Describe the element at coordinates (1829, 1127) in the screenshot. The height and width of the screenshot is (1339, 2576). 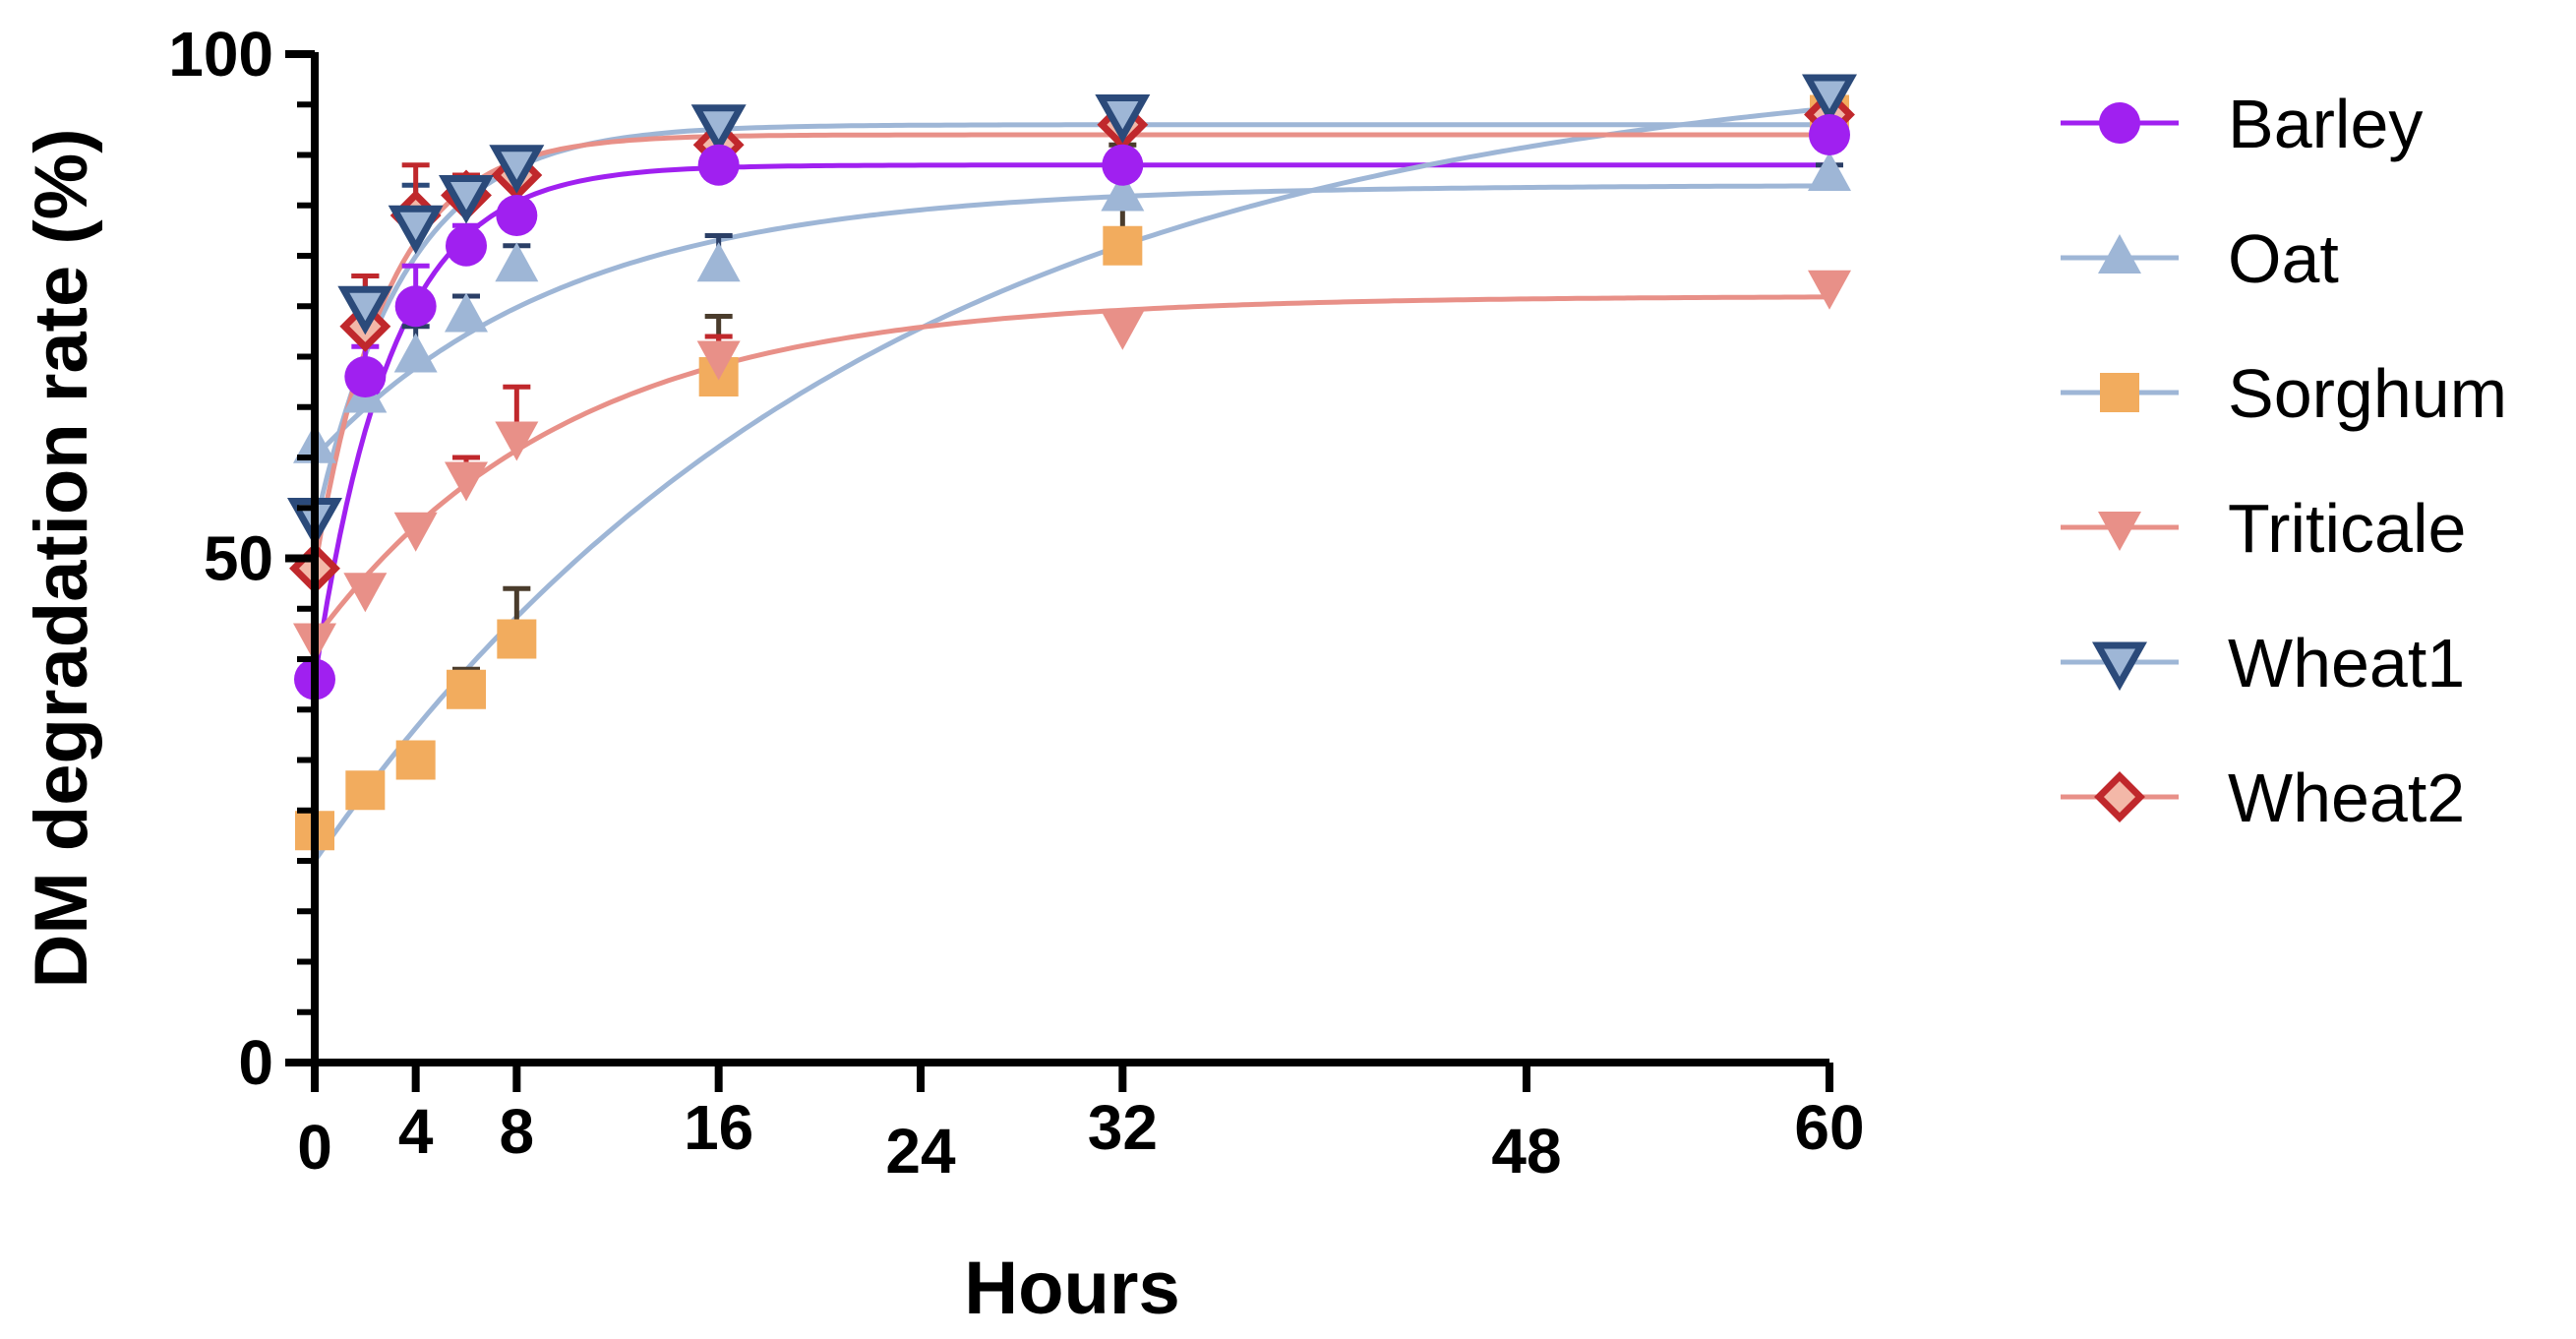
I see `x-tick-label: 60` at that location.